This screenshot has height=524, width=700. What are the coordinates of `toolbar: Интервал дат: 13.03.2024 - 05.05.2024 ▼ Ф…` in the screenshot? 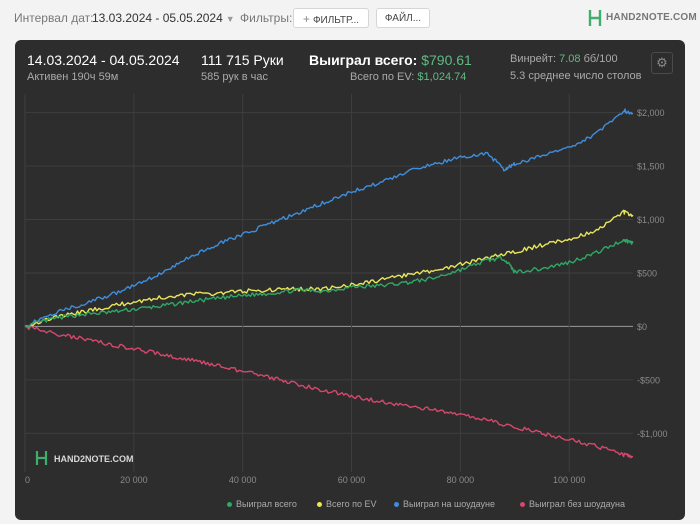 It's located at (350, 18).